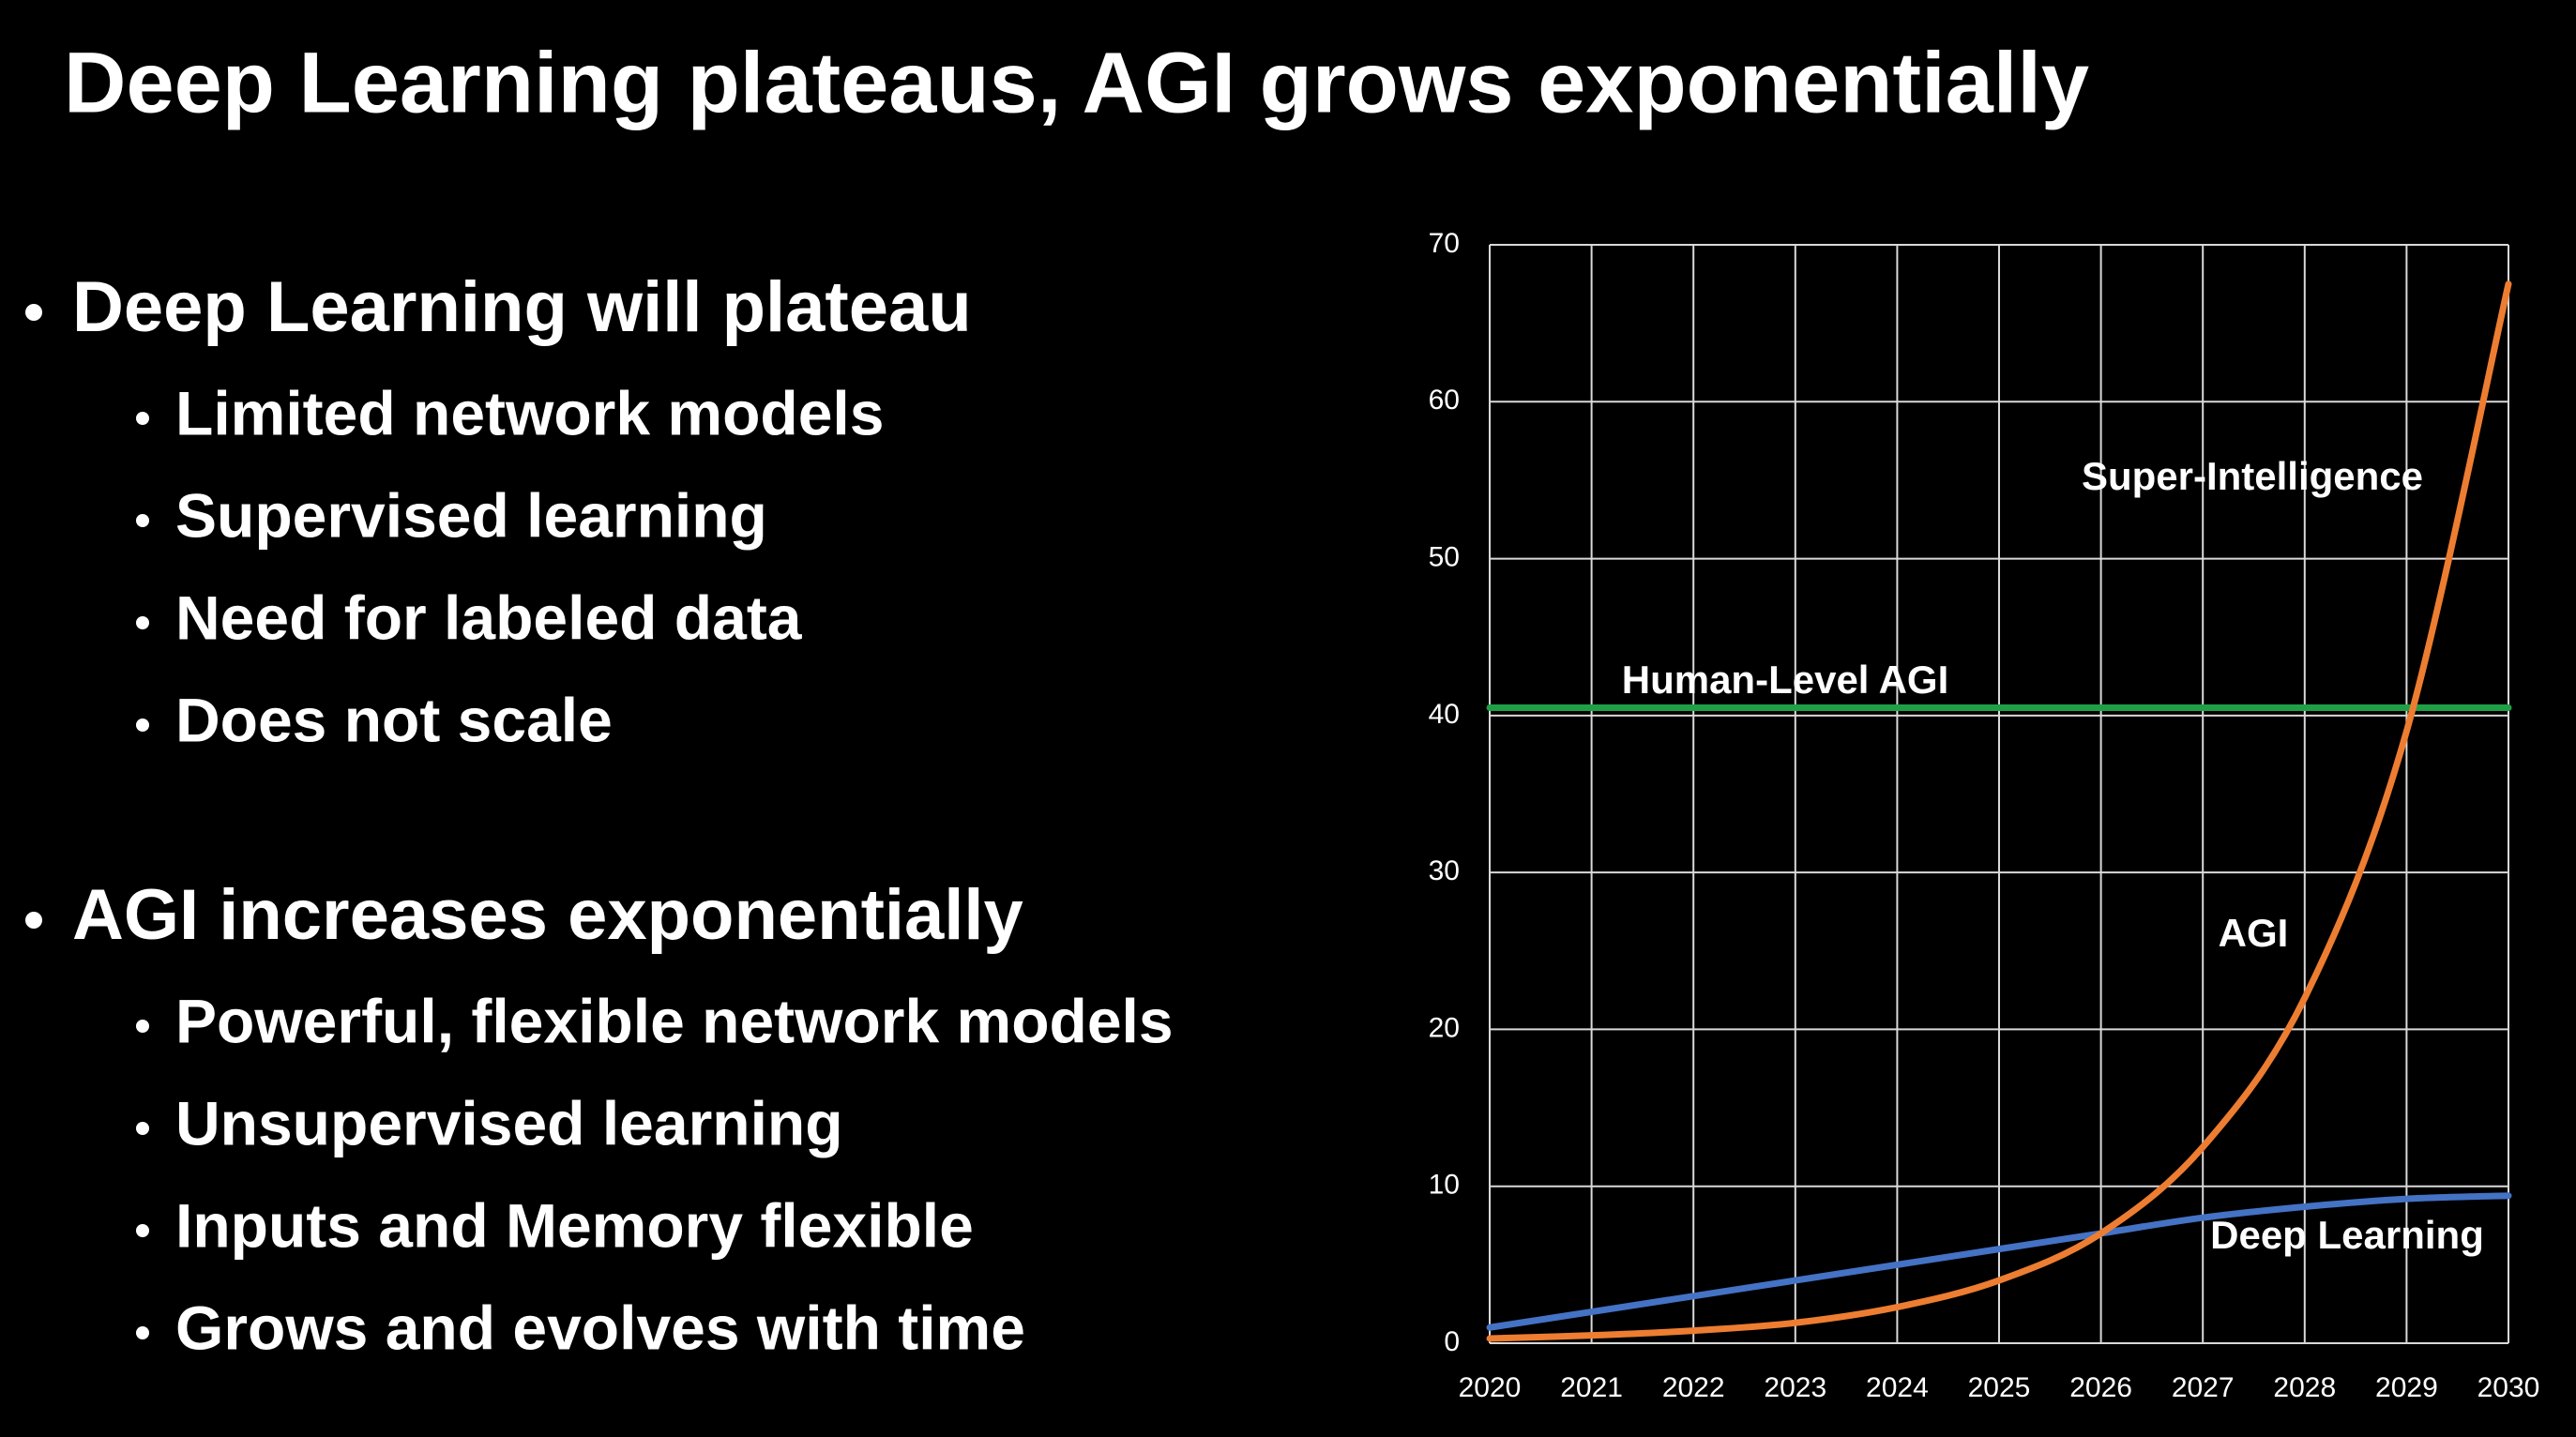 The width and height of the screenshot is (2576, 1437). Describe the element at coordinates (471, 515) in the screenshot. I see `sub-bullet-text: Supervised learning` at that location.